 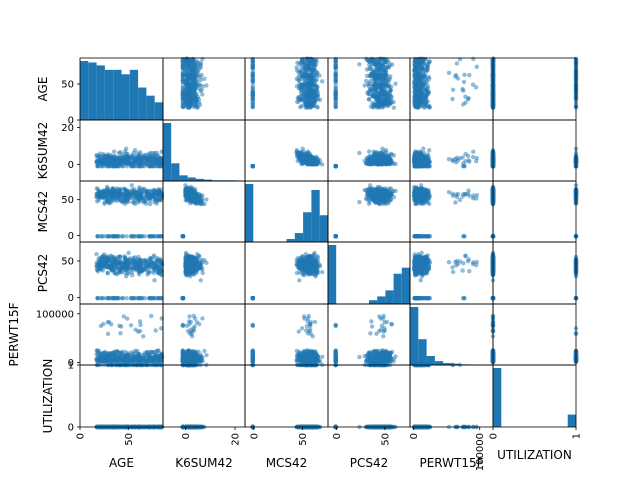 I want to click on cell-k6sum42-perwt15f, so click(x=451, y=150).